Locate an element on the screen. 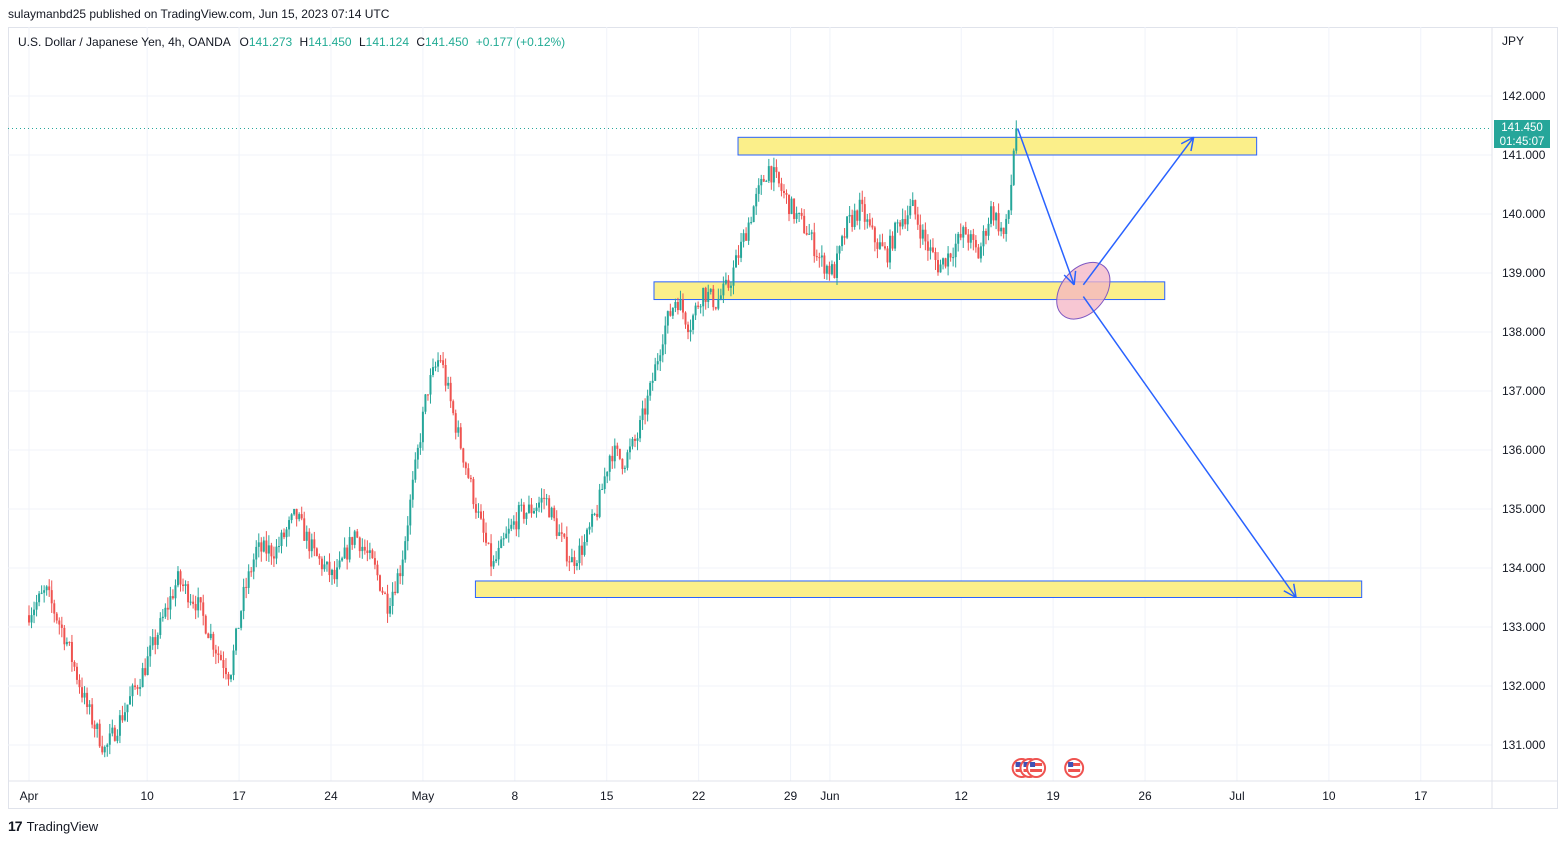  time-tick-label: Jun is located at coordinates (829, 796).